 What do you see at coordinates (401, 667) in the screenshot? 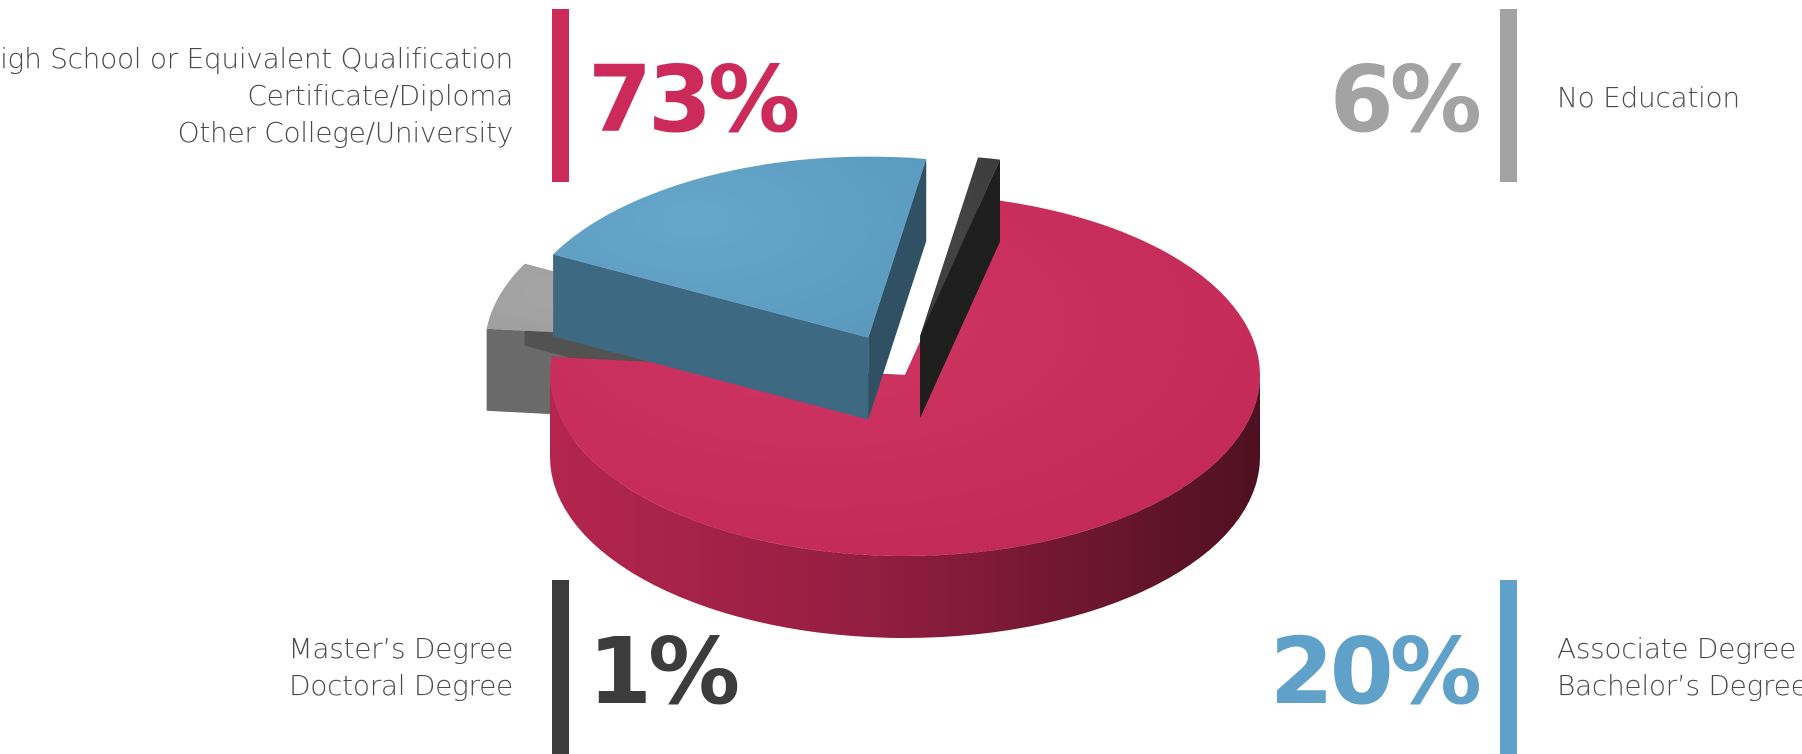
I see `slice-labels-graduate: Master’s Degree Doctoral Degree` at bounding box center [401, 667].